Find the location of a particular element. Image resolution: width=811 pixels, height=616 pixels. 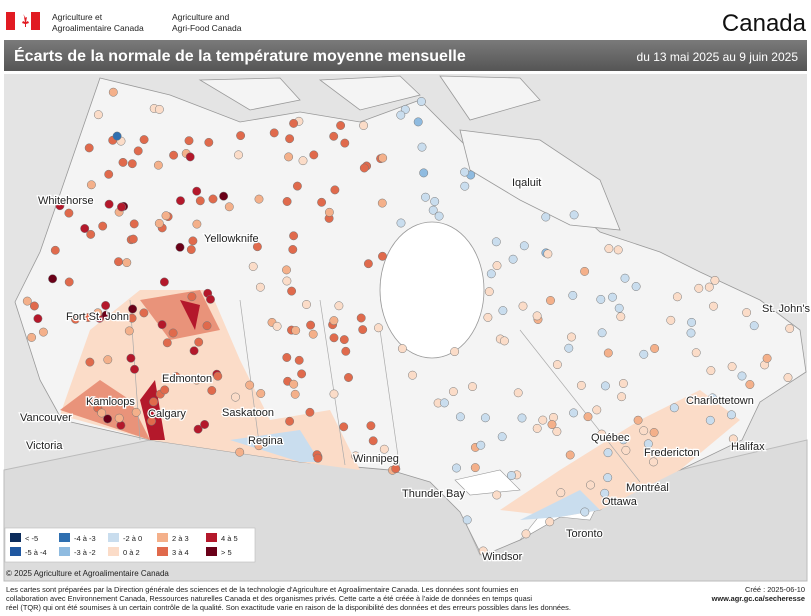

legend-label: -5 à -4 is located at coordinates (36, 552).